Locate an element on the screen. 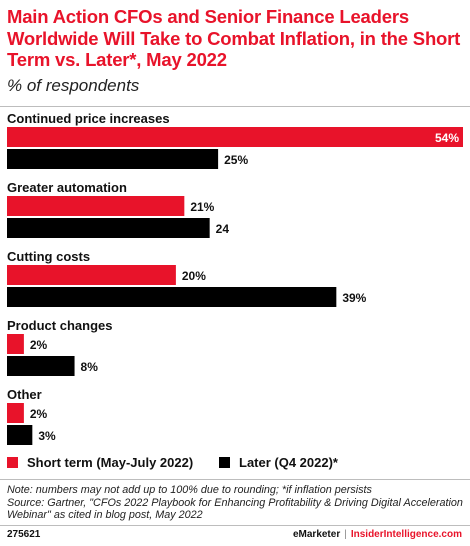 Image resolution: width=470 pixels, height=546 pixels. footer-divider is located at coordinates (235, 525).